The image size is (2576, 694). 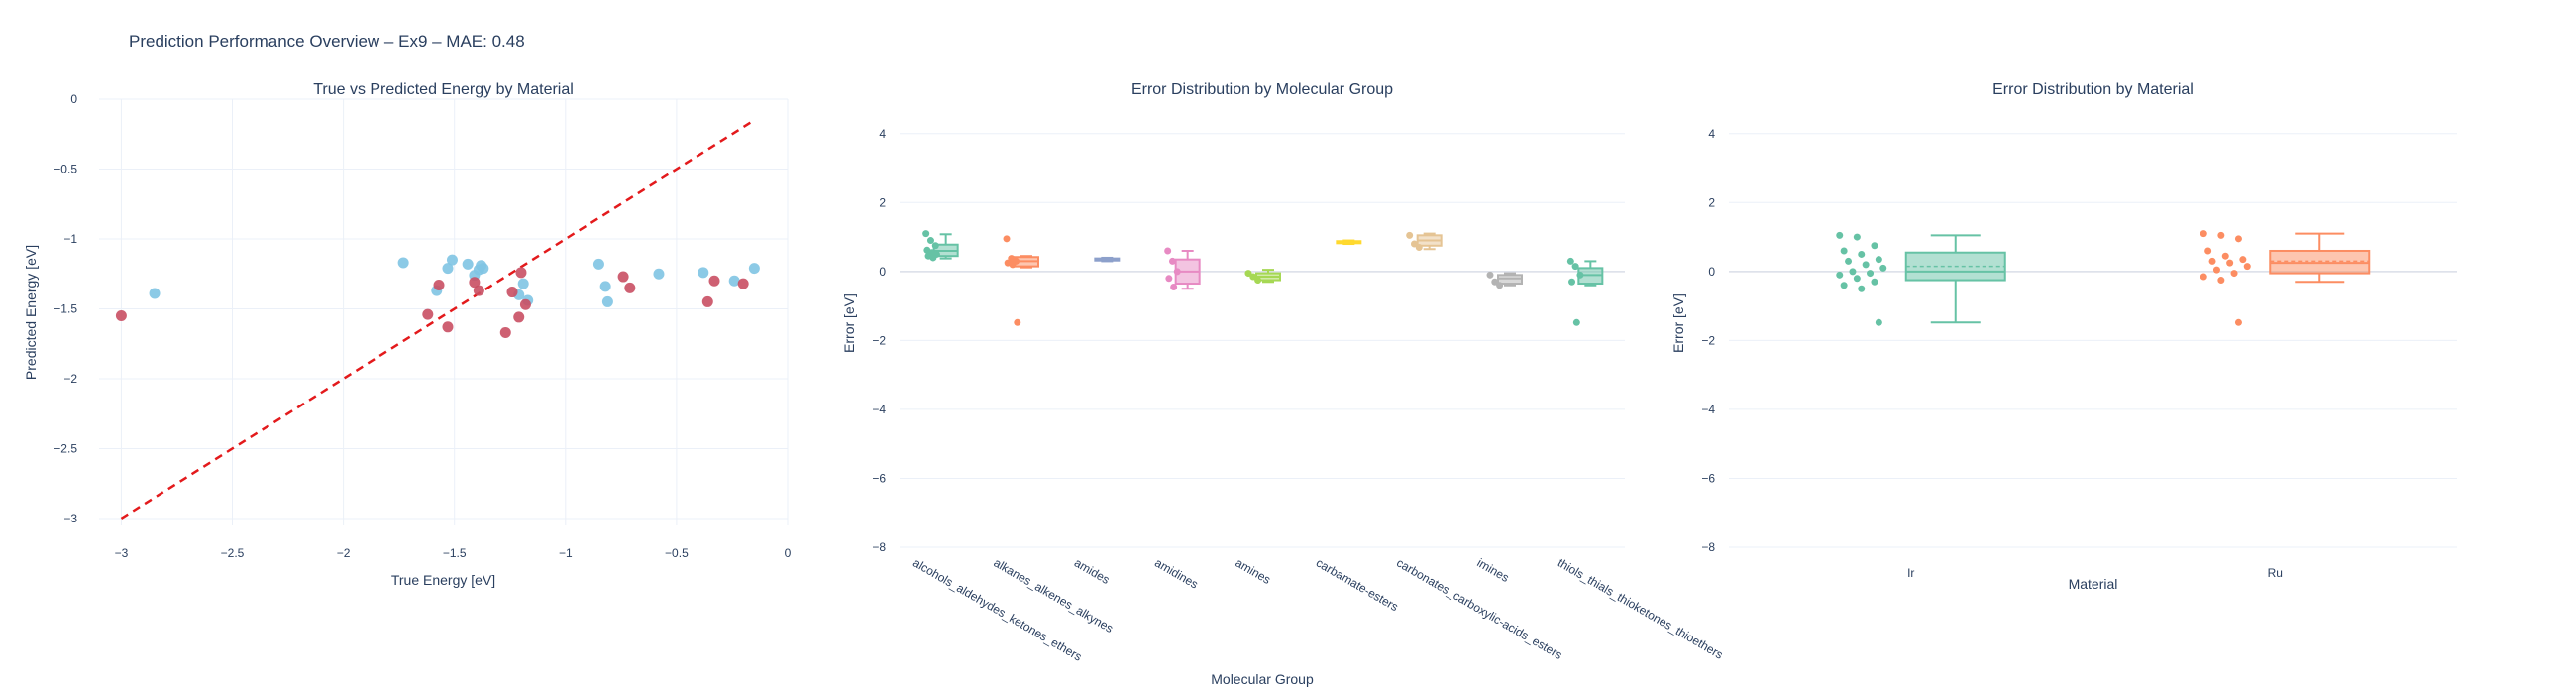 What do you see at coordinates (443, 89) in the screenshot?
I see `scatter-title: True vs Predicted Energy by Material` at bounding box center [443, 89].